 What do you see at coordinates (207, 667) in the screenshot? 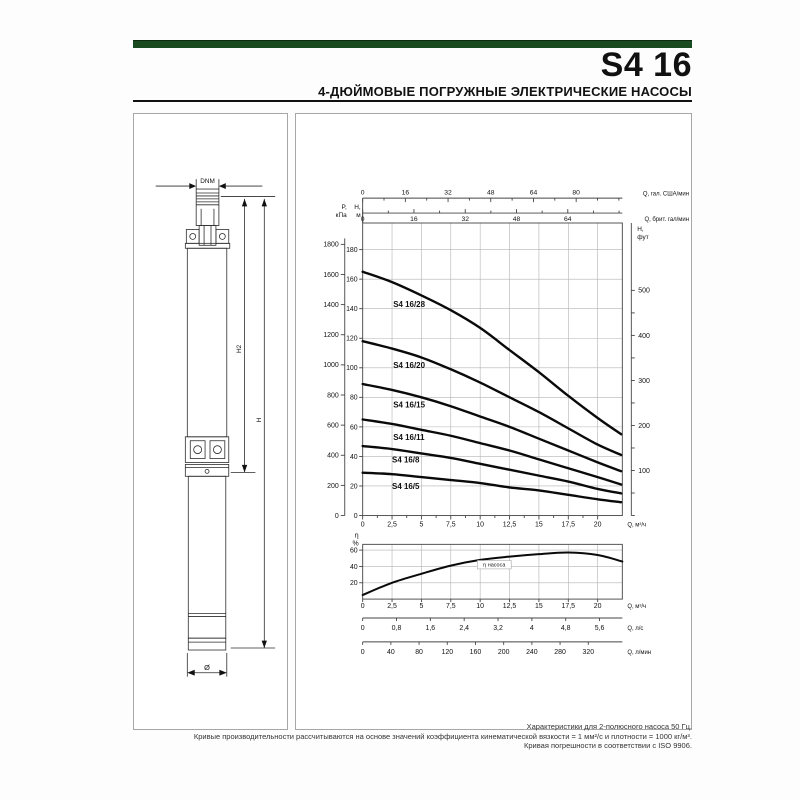
I see `dim-label-diameter: Ø` at bounding box center [207, 667].